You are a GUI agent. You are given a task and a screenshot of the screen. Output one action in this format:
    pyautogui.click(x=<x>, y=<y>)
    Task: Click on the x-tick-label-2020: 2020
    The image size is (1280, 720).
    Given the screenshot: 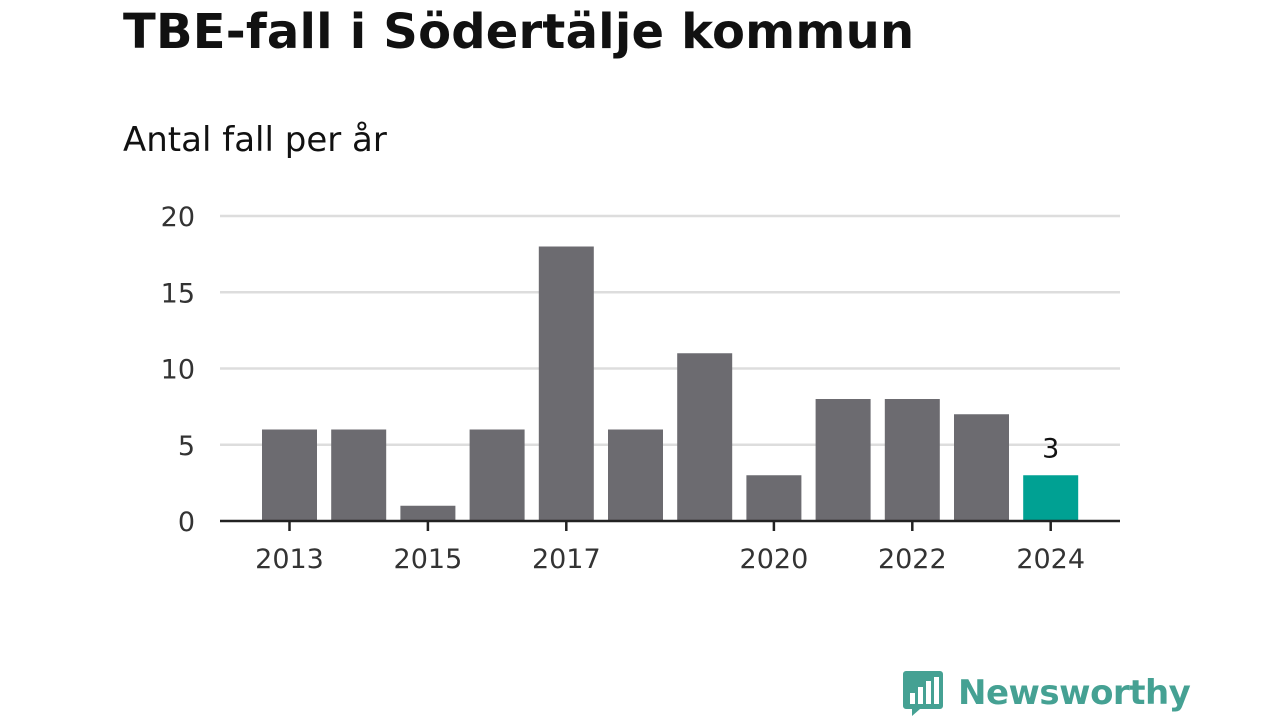 What is the action you would take?
    pyautogui.click(x=774, y=559)
    